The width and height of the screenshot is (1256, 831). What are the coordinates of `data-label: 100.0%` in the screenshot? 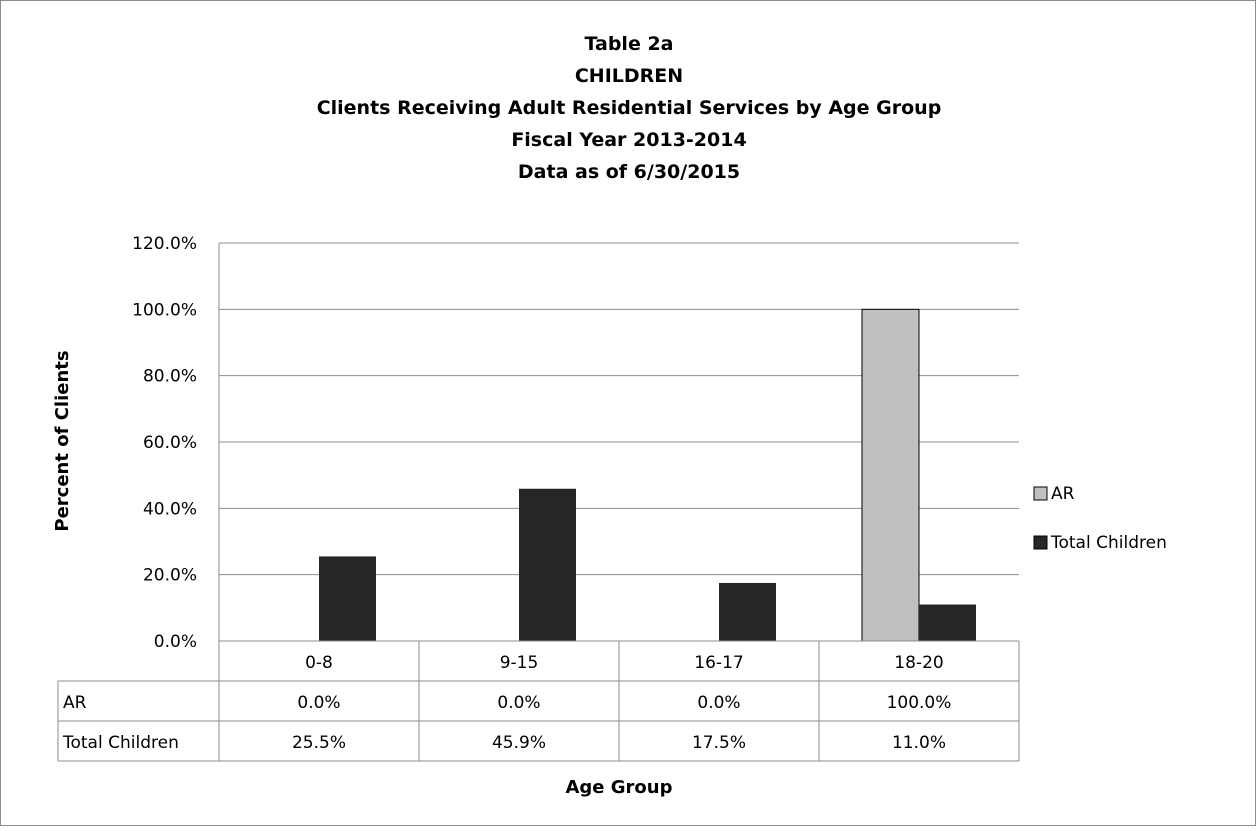 It's located at (919, 703).